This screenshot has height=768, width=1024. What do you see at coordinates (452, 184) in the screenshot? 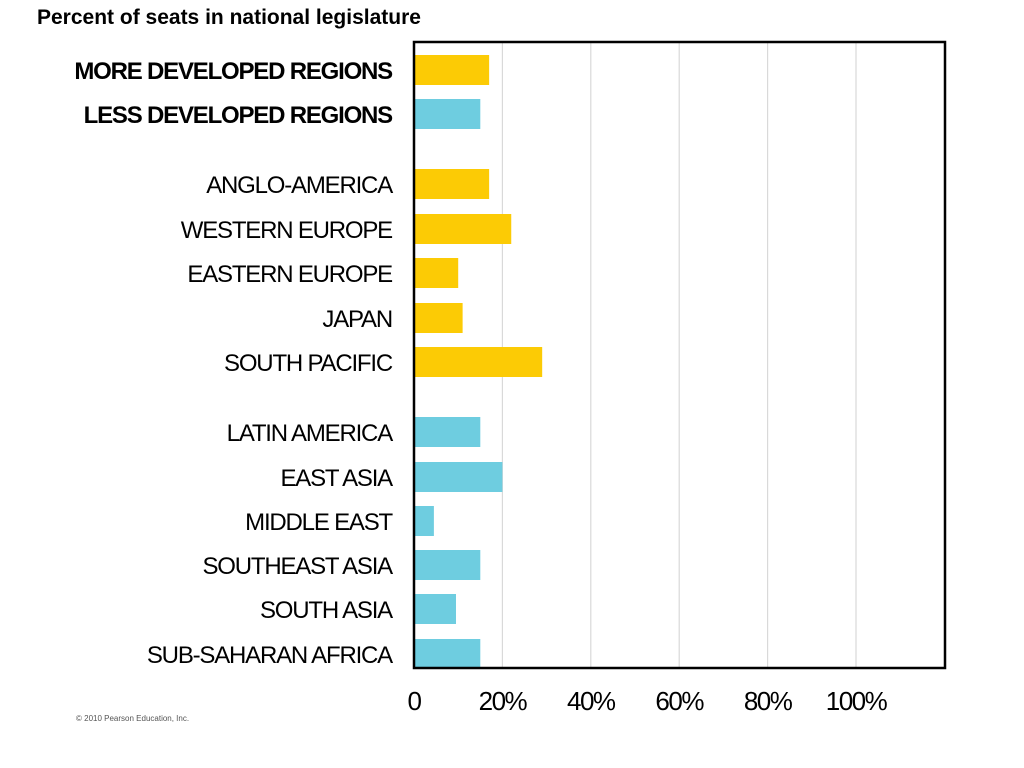
I see `bar-anglo-america` at bounding box center [452, 184].